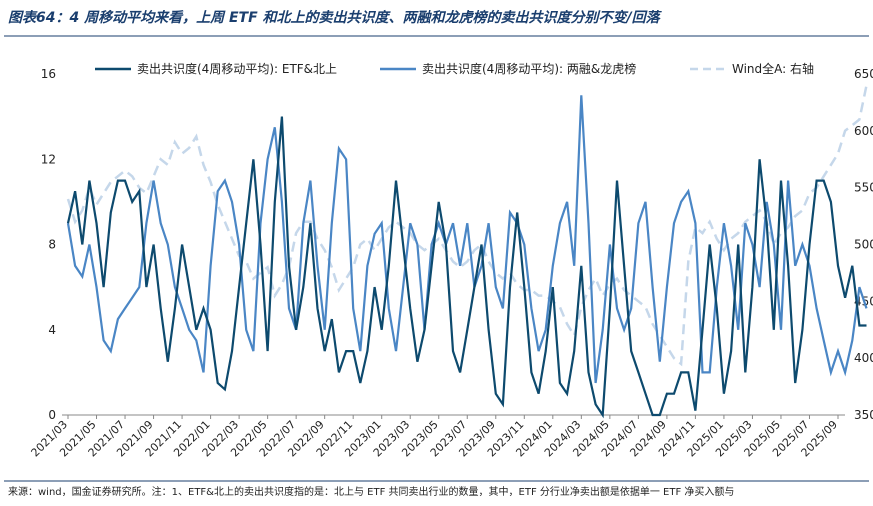 The height and width of the screenshot is (506, 873). What do you see at coordinates (52, 330) in the screenshot?
I see `y-tick-label: 4` at bounding box center [52, 330].